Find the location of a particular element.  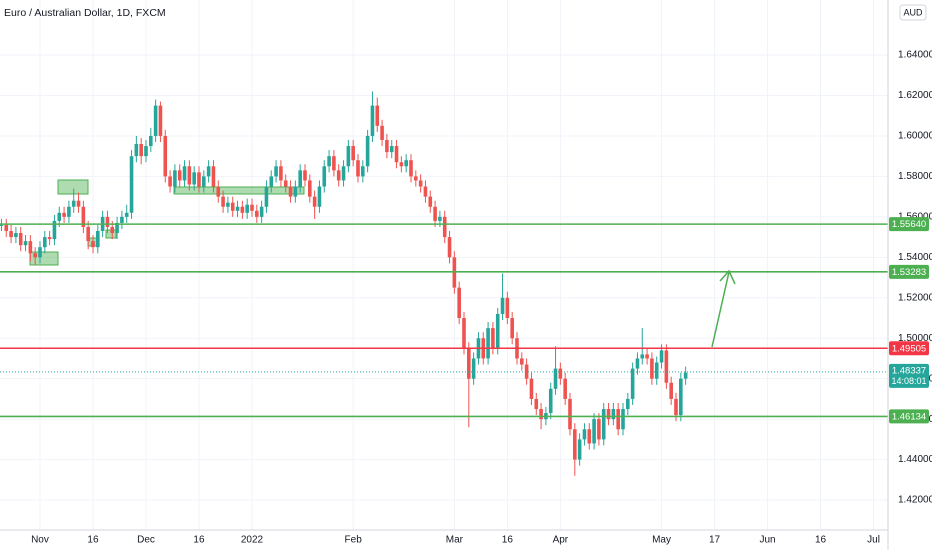

y-tick-label: 1.44000 is located at coordinates (915, 459).